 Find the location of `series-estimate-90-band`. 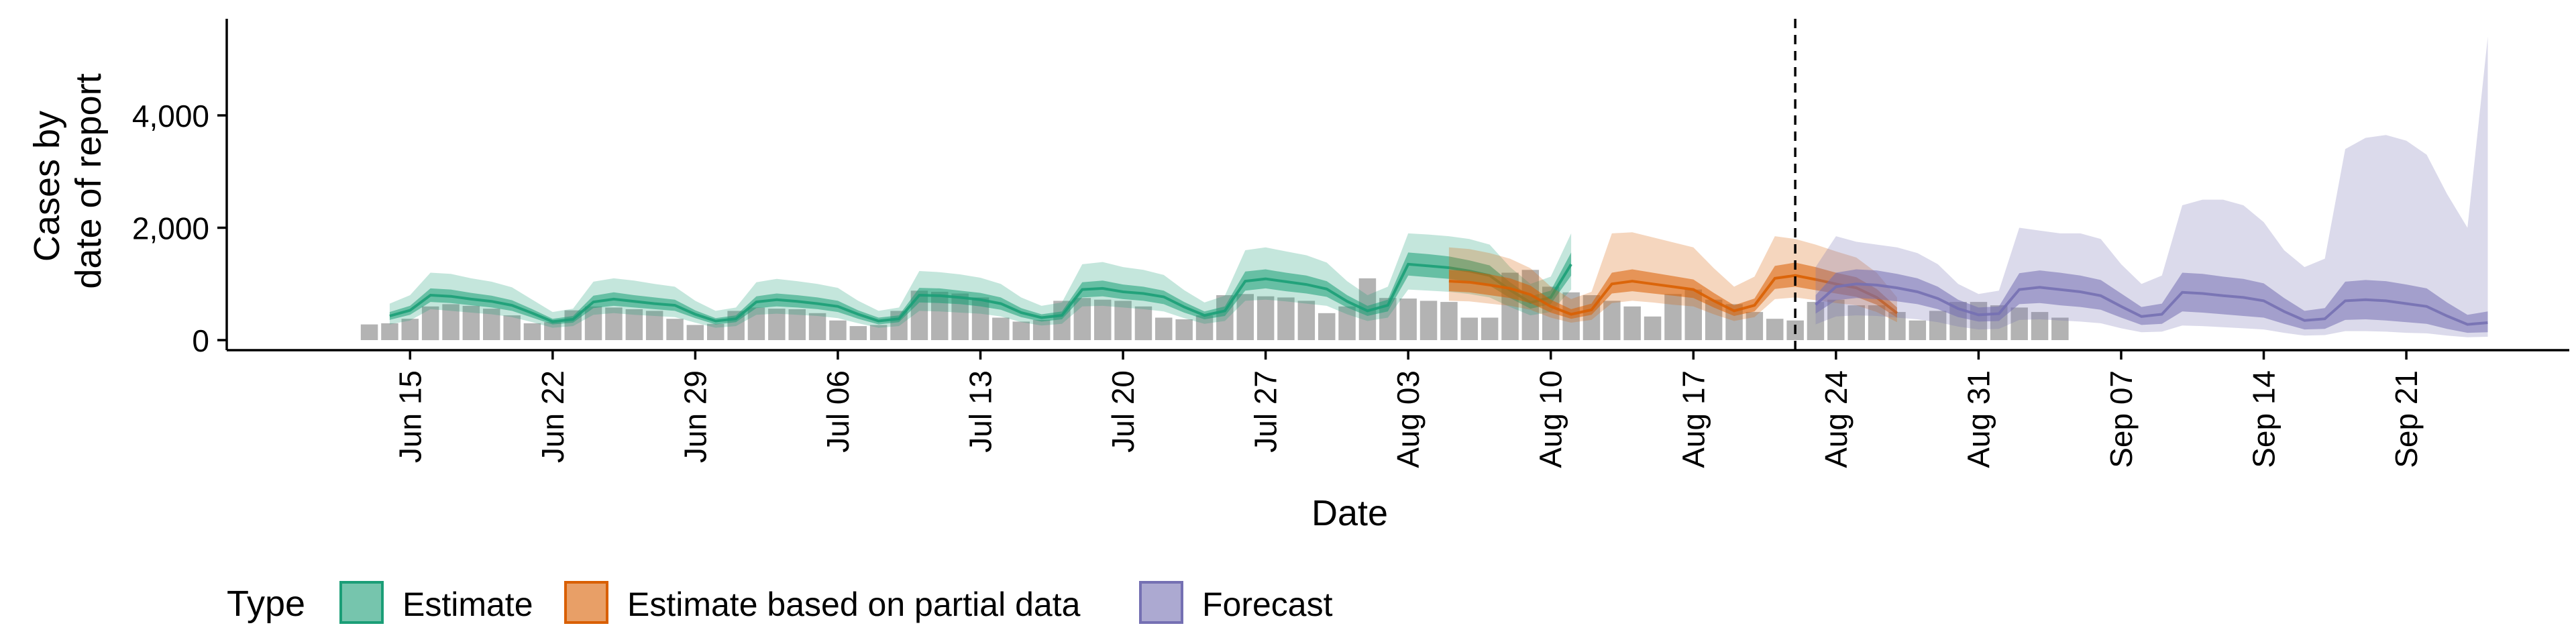

series-estimate-90-band is located at coordinates (980, 280).